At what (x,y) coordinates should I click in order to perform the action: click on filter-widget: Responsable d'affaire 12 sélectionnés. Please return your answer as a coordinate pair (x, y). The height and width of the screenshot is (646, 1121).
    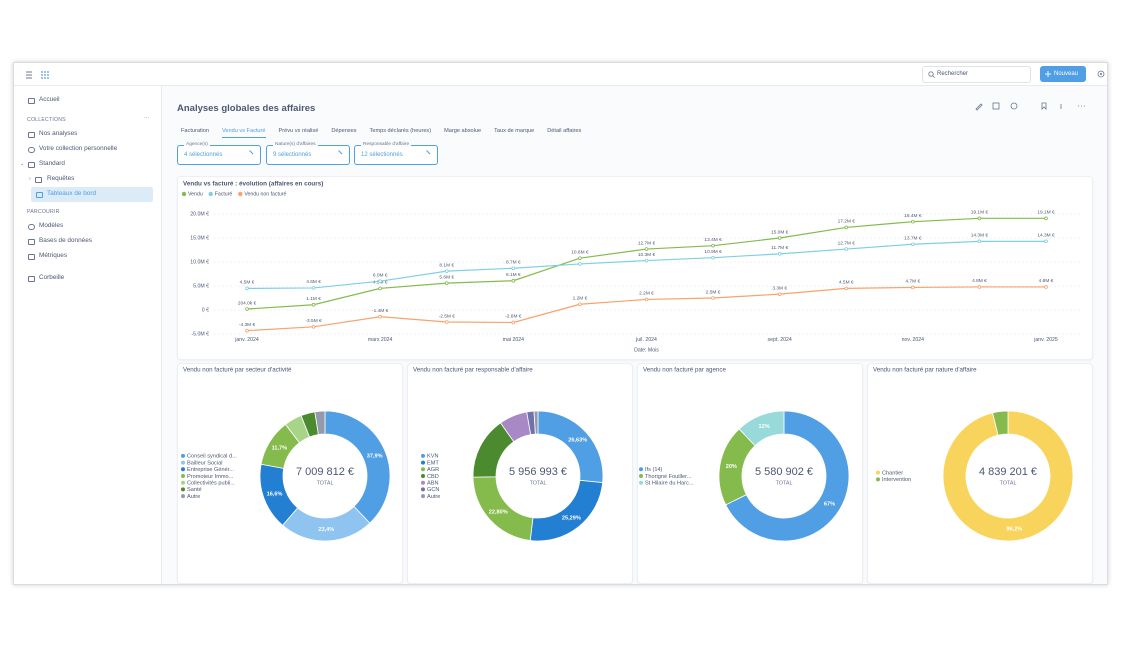
    Looking at the image, I should click on (396, 153).